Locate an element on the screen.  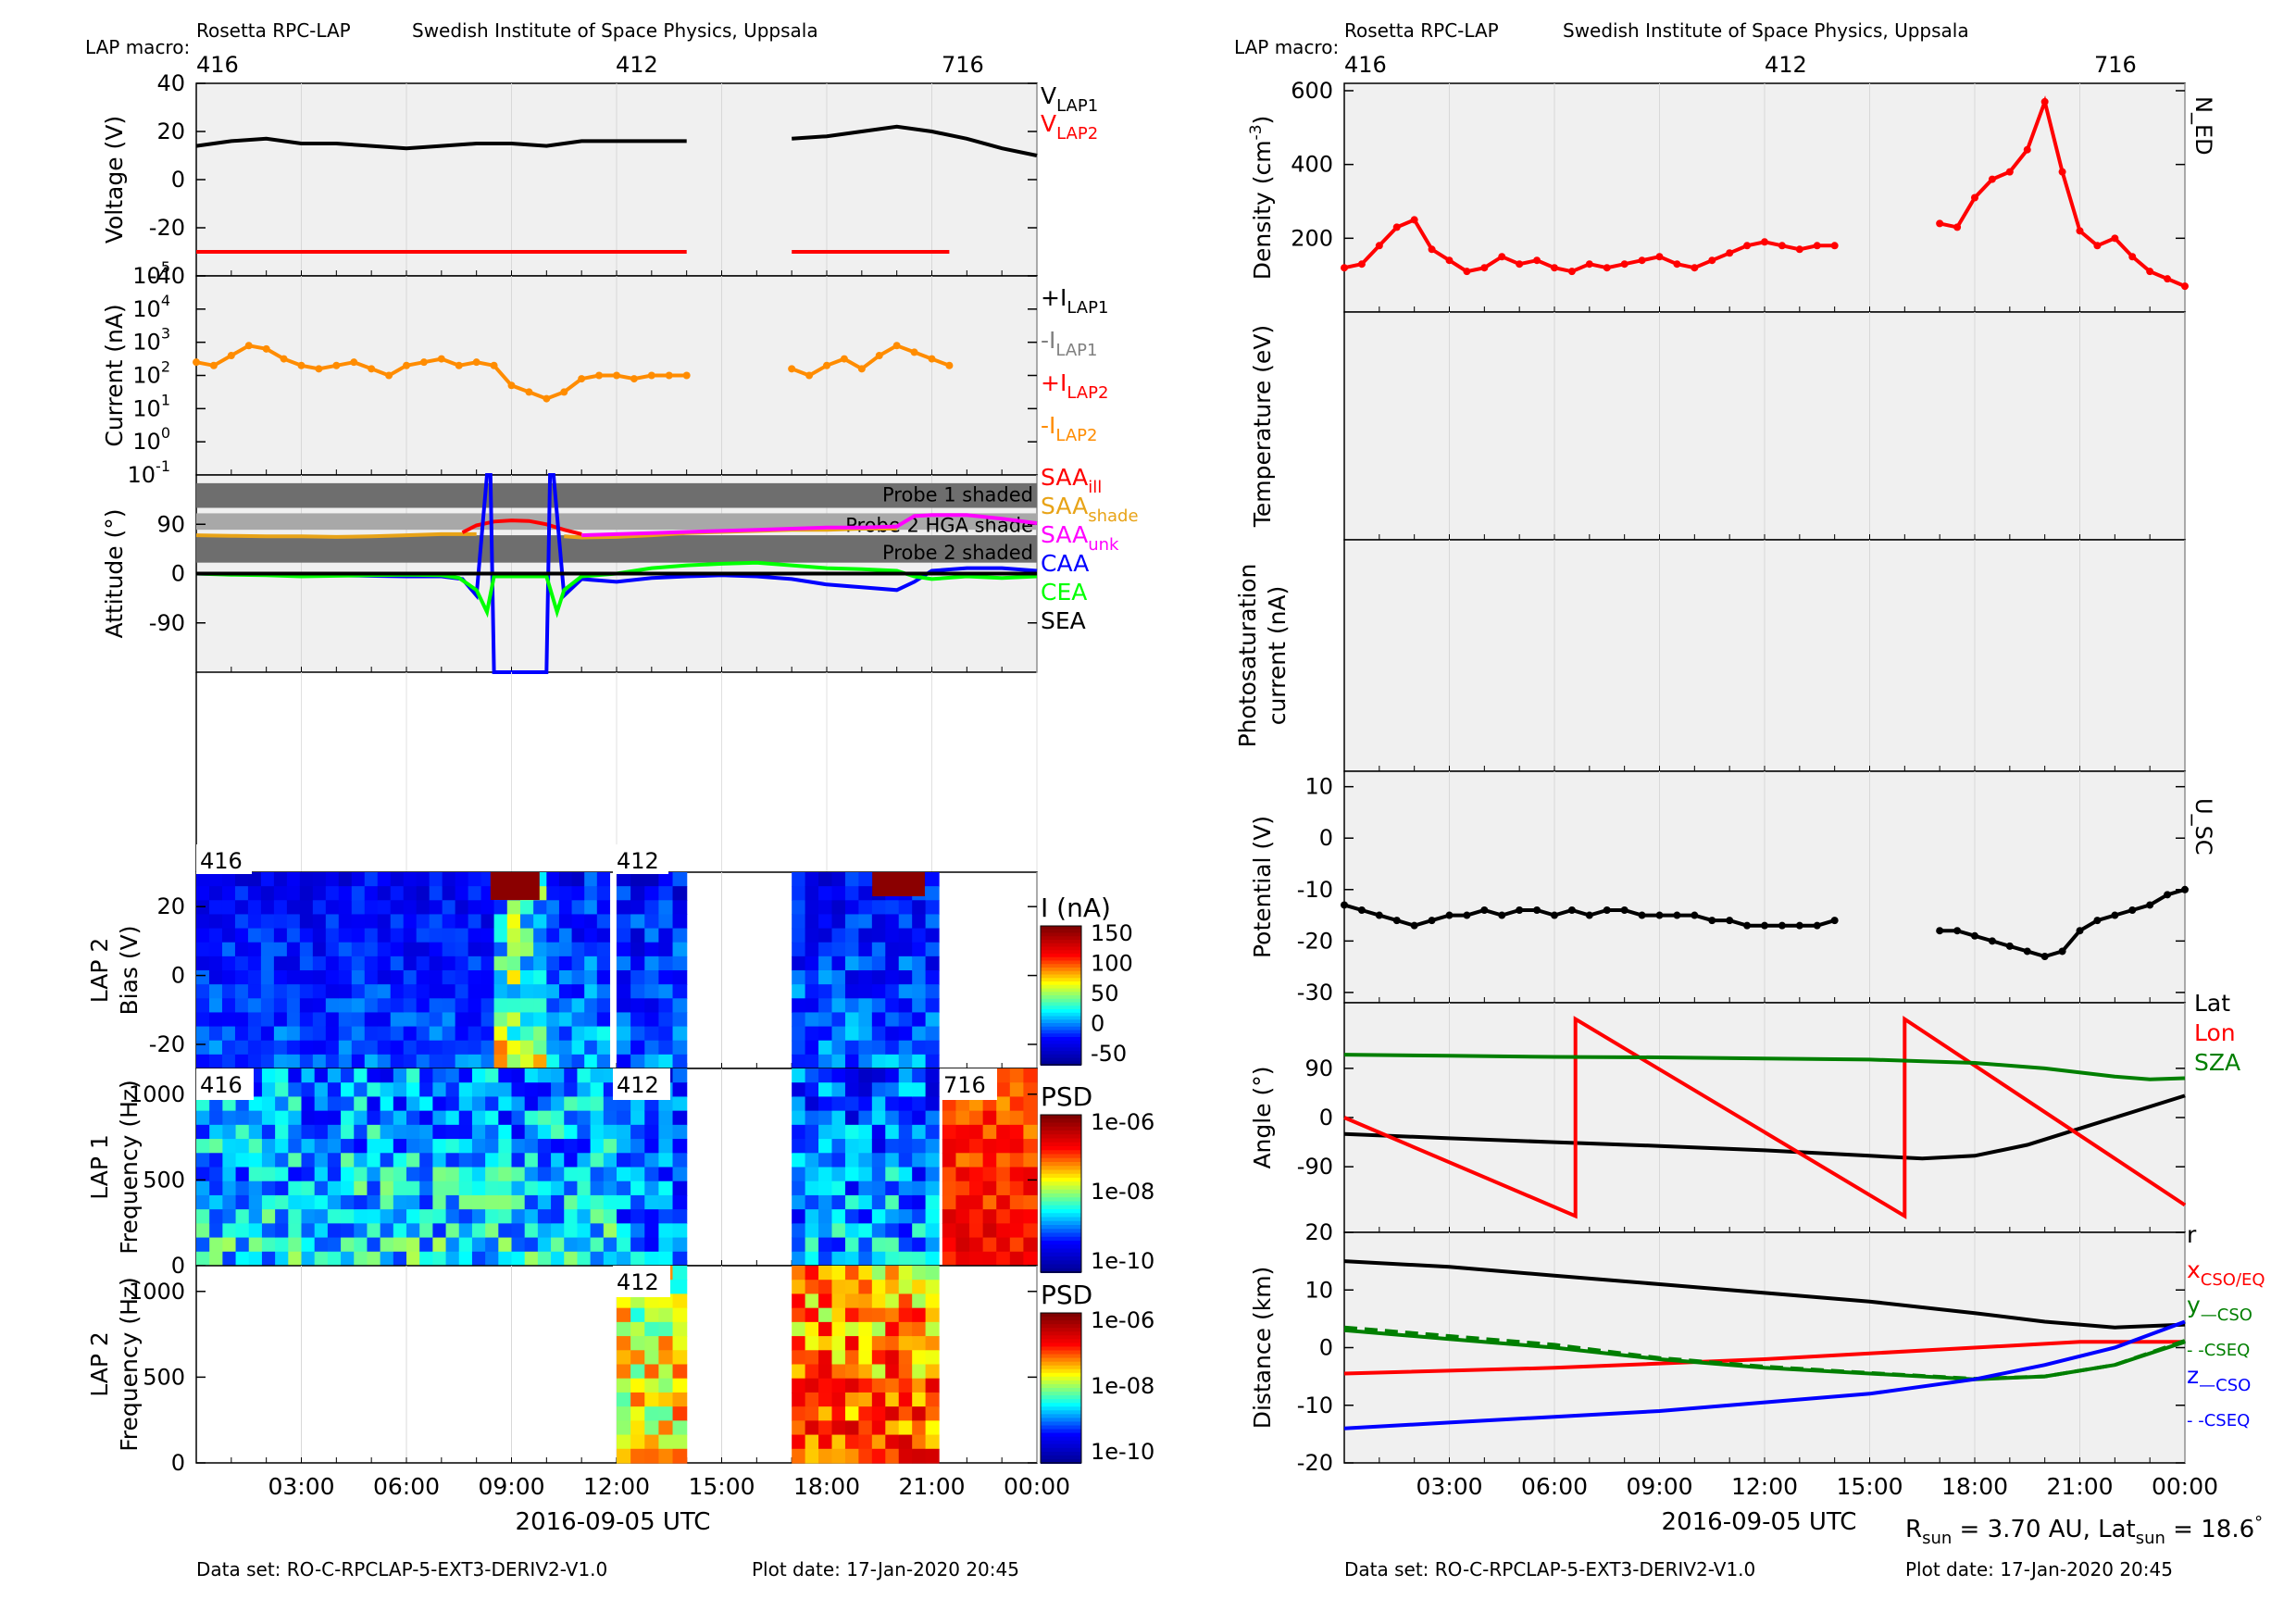
bias-colorbar-cell is located at coordinates (1061, 1046).